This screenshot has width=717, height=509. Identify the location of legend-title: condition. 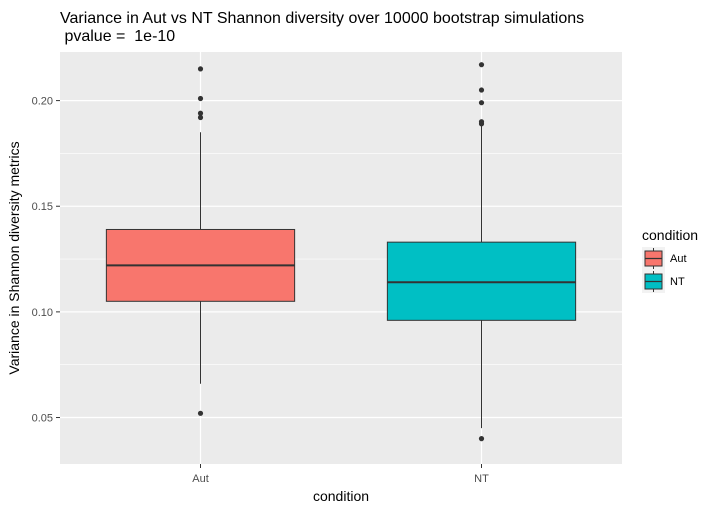
(670, 235).